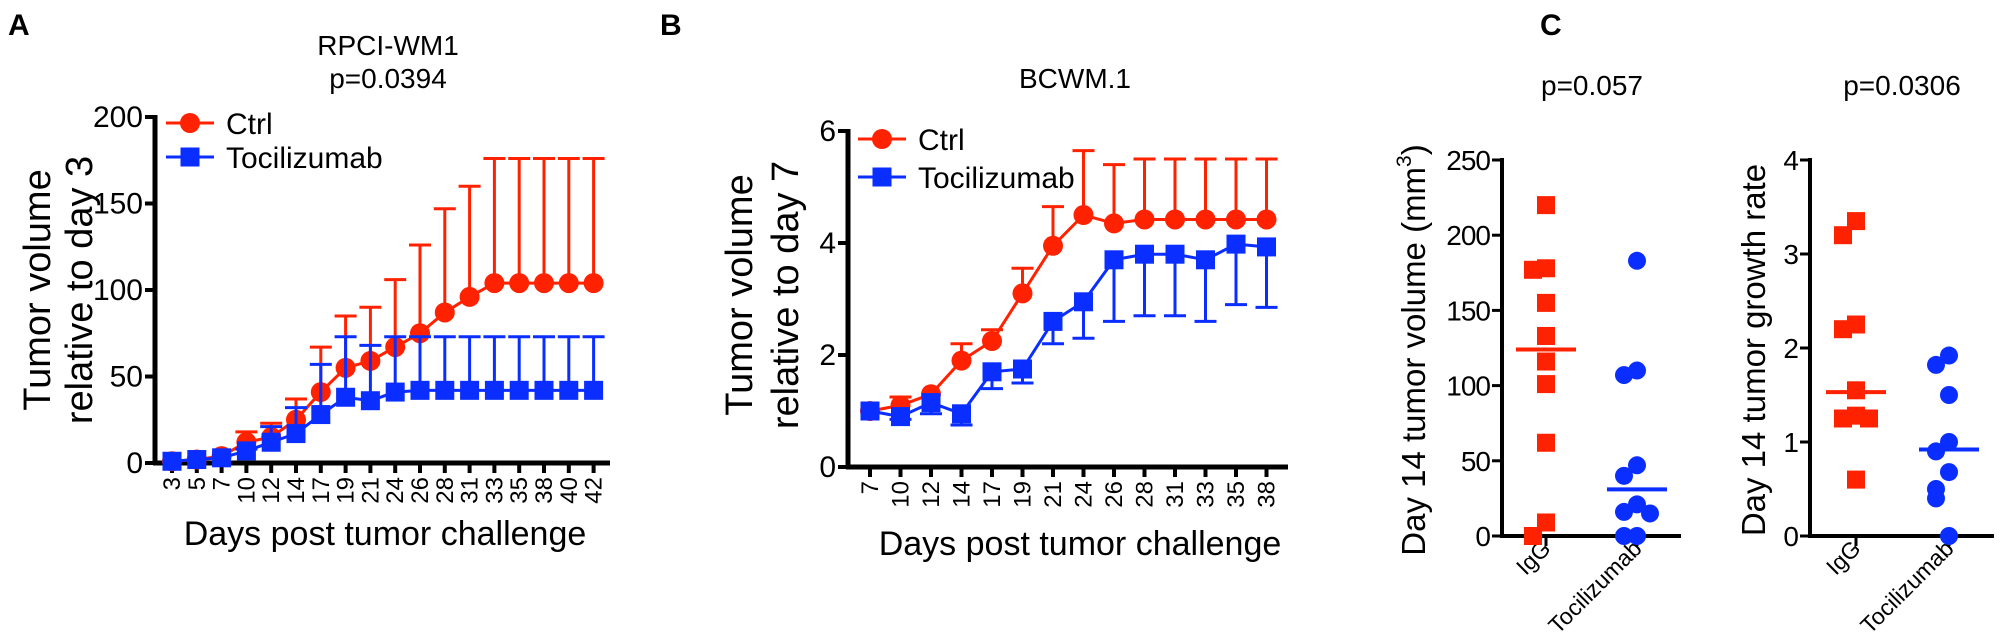 The height and width of the screenshot is (643, 2000). What do you see at coordinates (962, 494) in the screenshot?
I see `x-tick-label: 14` at bounding box center [962, 494].